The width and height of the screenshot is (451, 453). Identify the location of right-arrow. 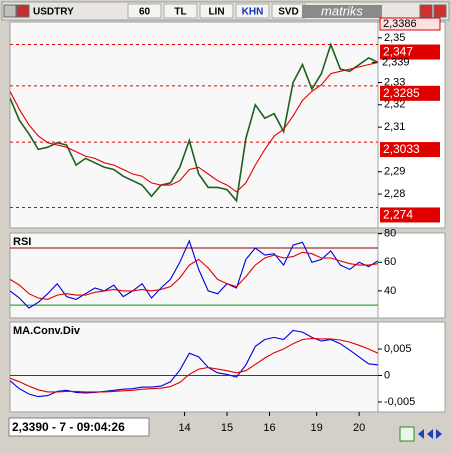
(439, 434).